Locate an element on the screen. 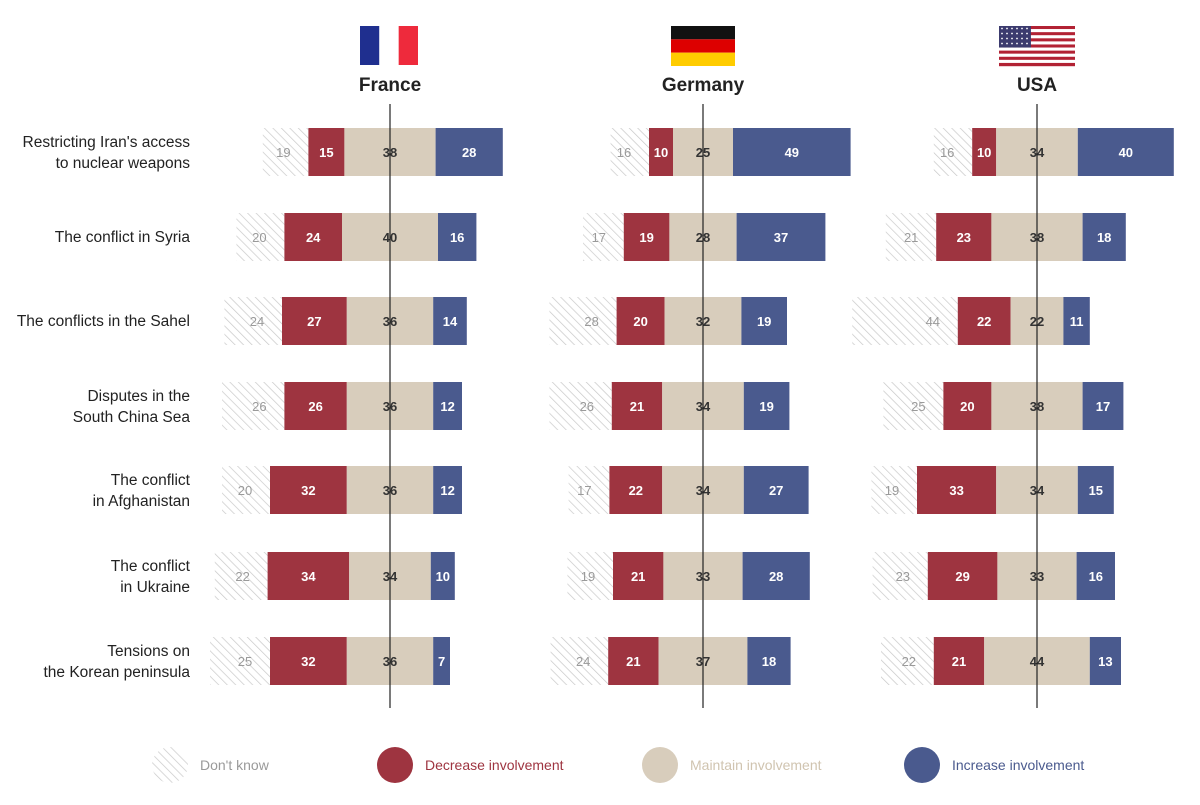 Image resolution: width=1200 pixels, height=805 pixels. data-label-decrease: 32 is located at coordinates (308, 661).